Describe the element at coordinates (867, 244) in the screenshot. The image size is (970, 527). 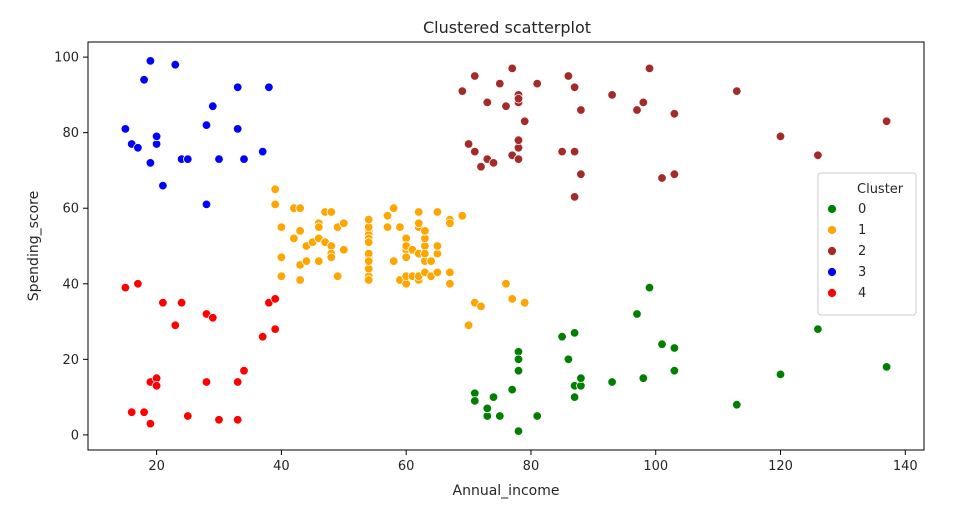
I see `legend: Cluster 0 1 2 3 4` at that location.